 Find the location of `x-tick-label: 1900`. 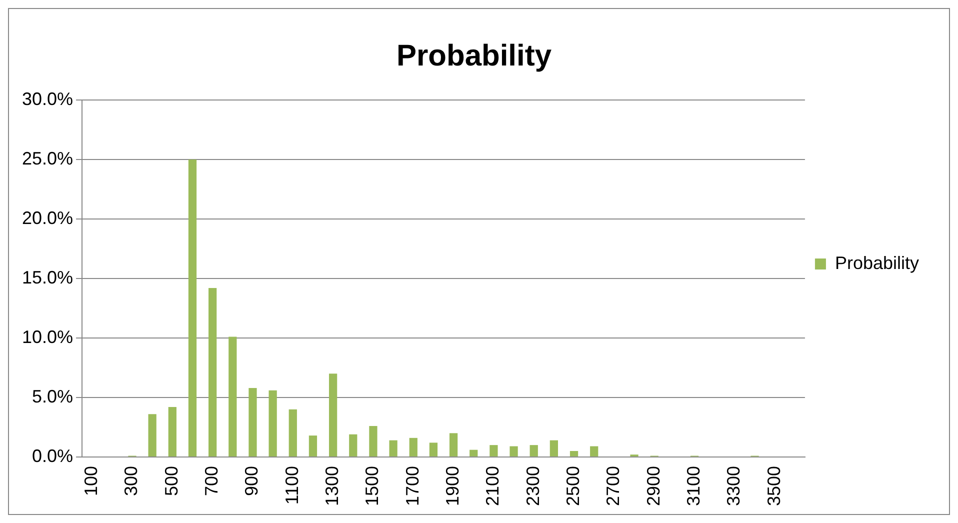

x-tick-label: 1900 is located at coordinates (452, 486).